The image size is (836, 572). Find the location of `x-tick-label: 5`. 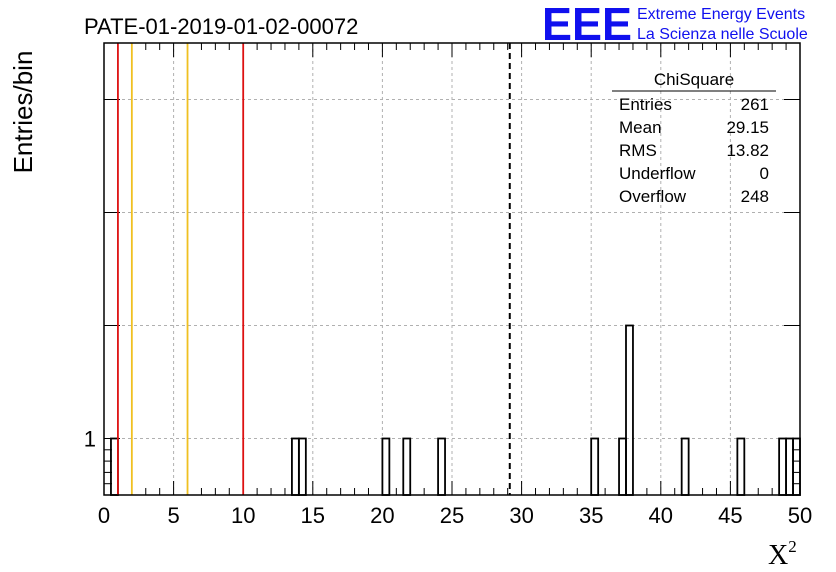

x-tick-label: 5 is located at coordinates (173, 515).